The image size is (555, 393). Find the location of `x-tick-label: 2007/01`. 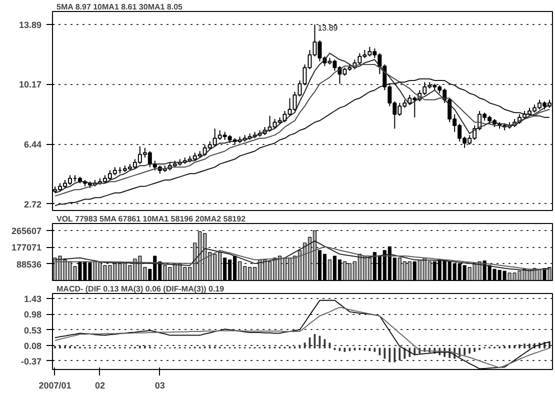

x-tick-label: 2007/01 is located at coordinates (55, 385).